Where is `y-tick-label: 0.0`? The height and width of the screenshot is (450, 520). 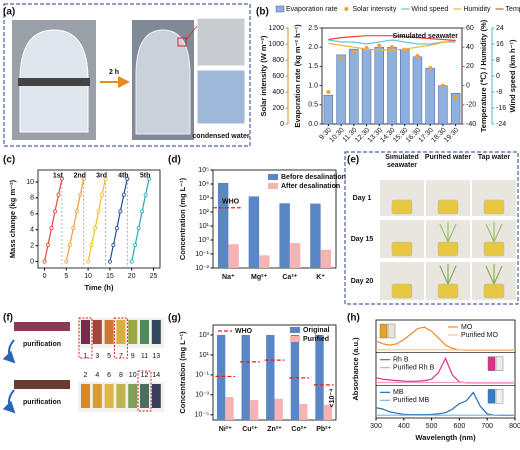
y-tick-label: 0.0 is located at coordinates (313, 124).